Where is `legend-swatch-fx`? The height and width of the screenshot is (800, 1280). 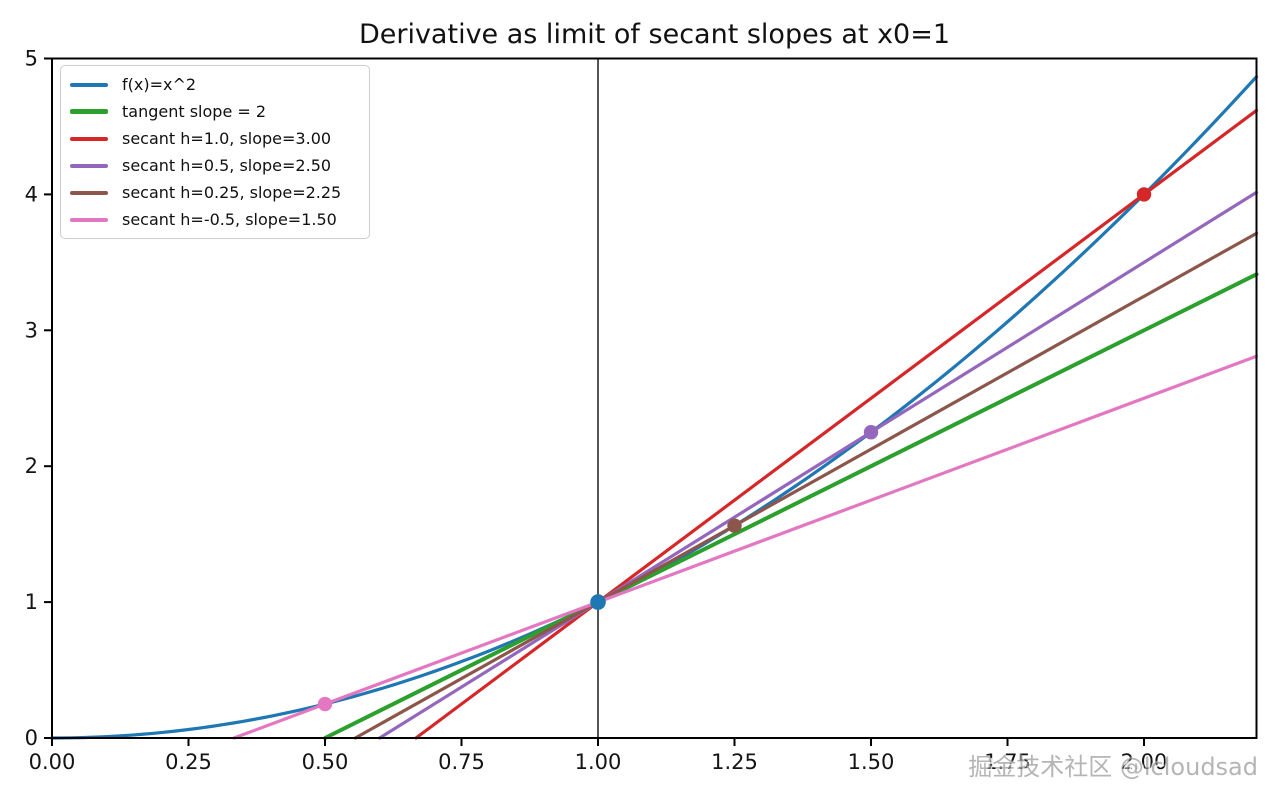
legend-swatch-fx is located at coordinates (89, 84).